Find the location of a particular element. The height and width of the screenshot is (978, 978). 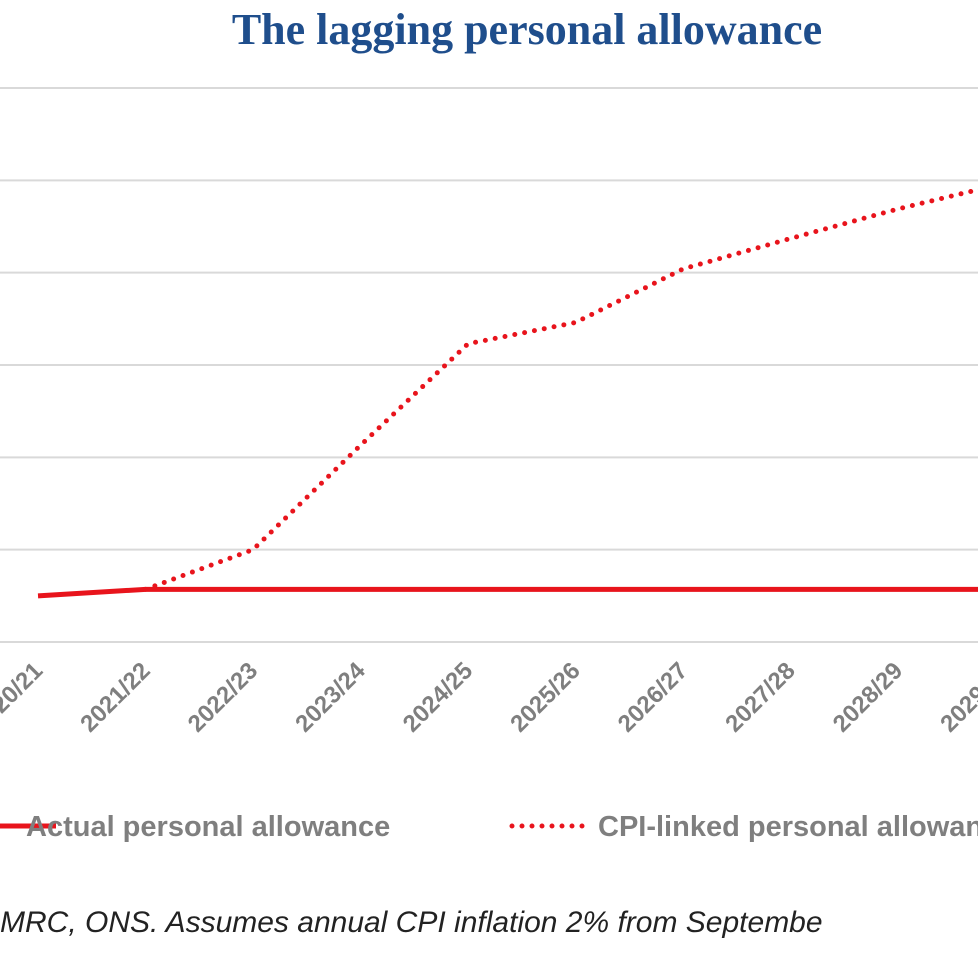

x-tick-label: 2029/30 is located at coordinates (956, 697).